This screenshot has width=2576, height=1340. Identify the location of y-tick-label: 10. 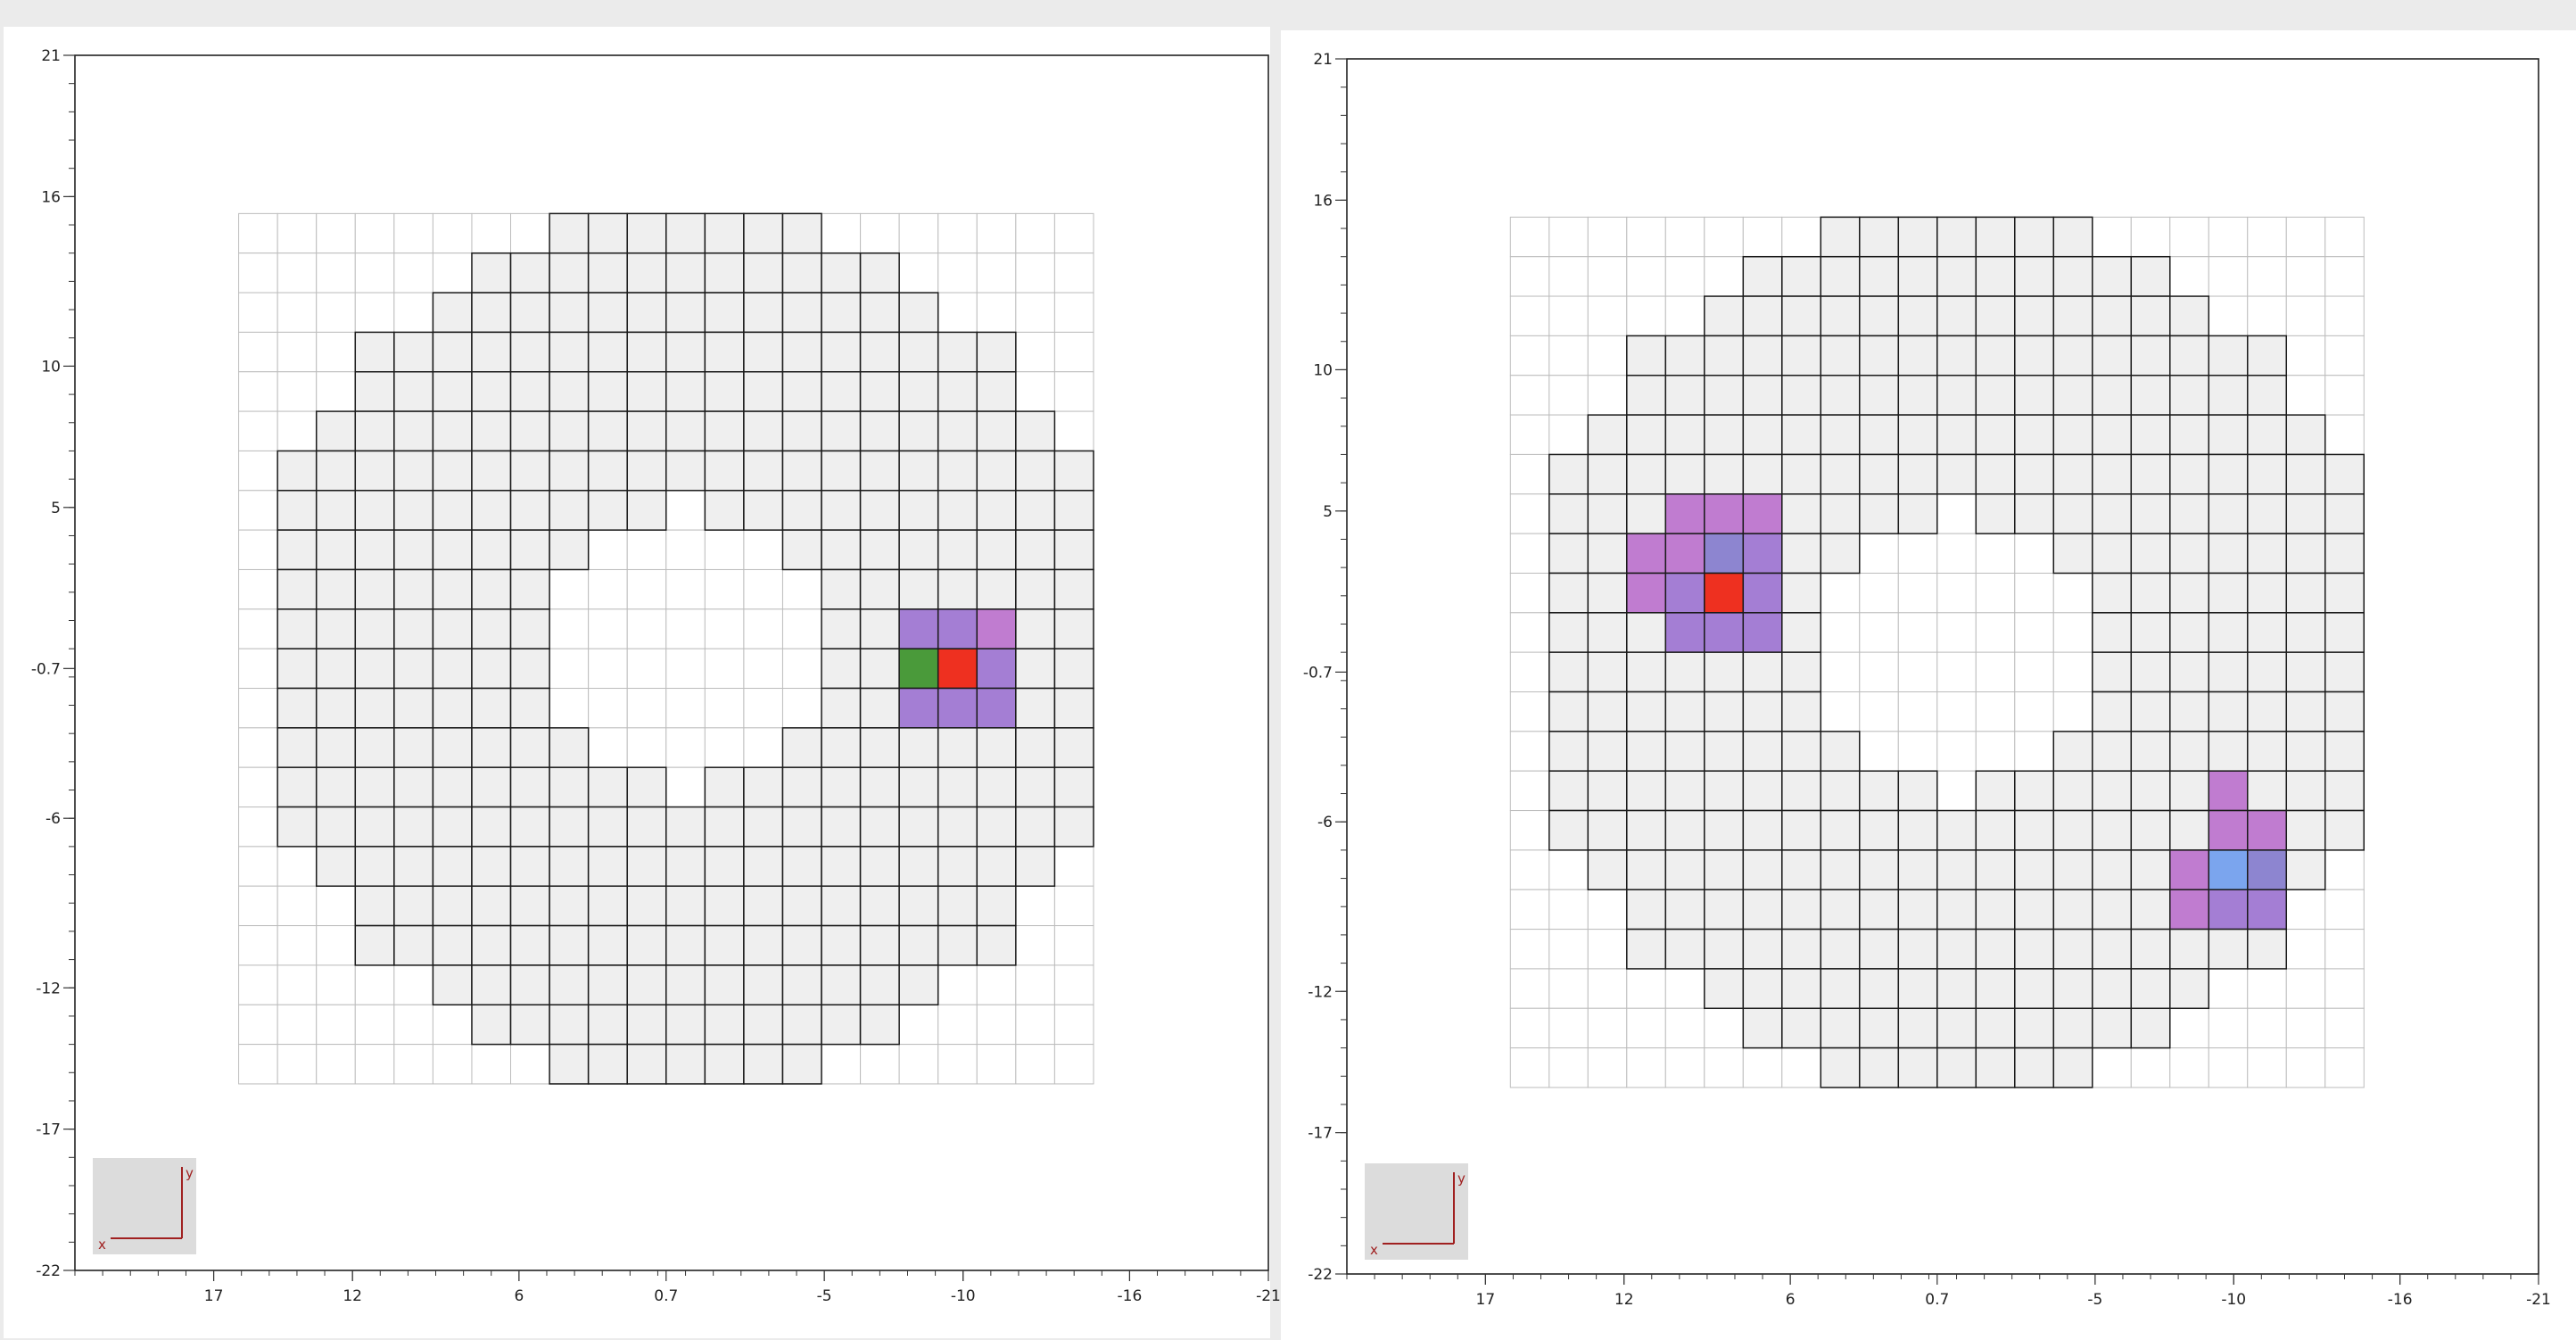
(51, 367).